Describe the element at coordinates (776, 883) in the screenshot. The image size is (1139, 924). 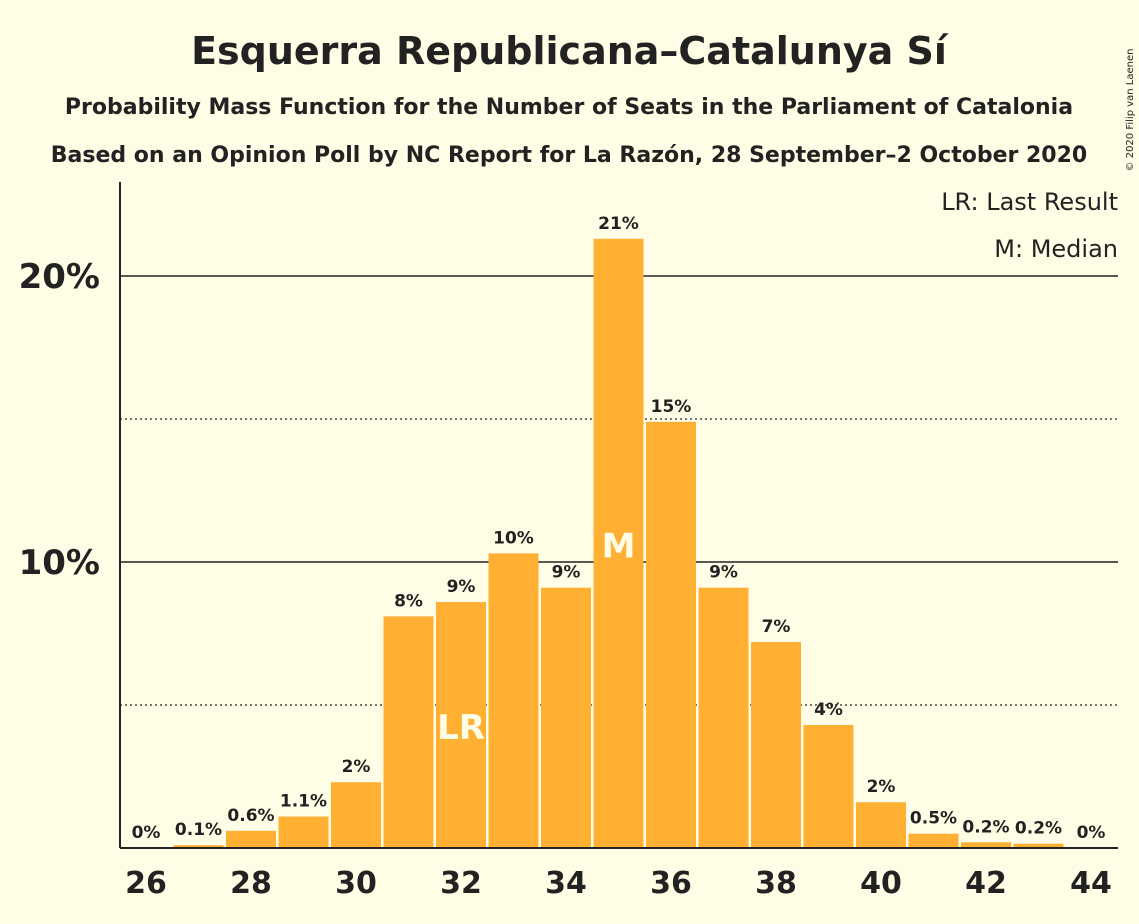
I see `x-tick-label: 38` at that location.